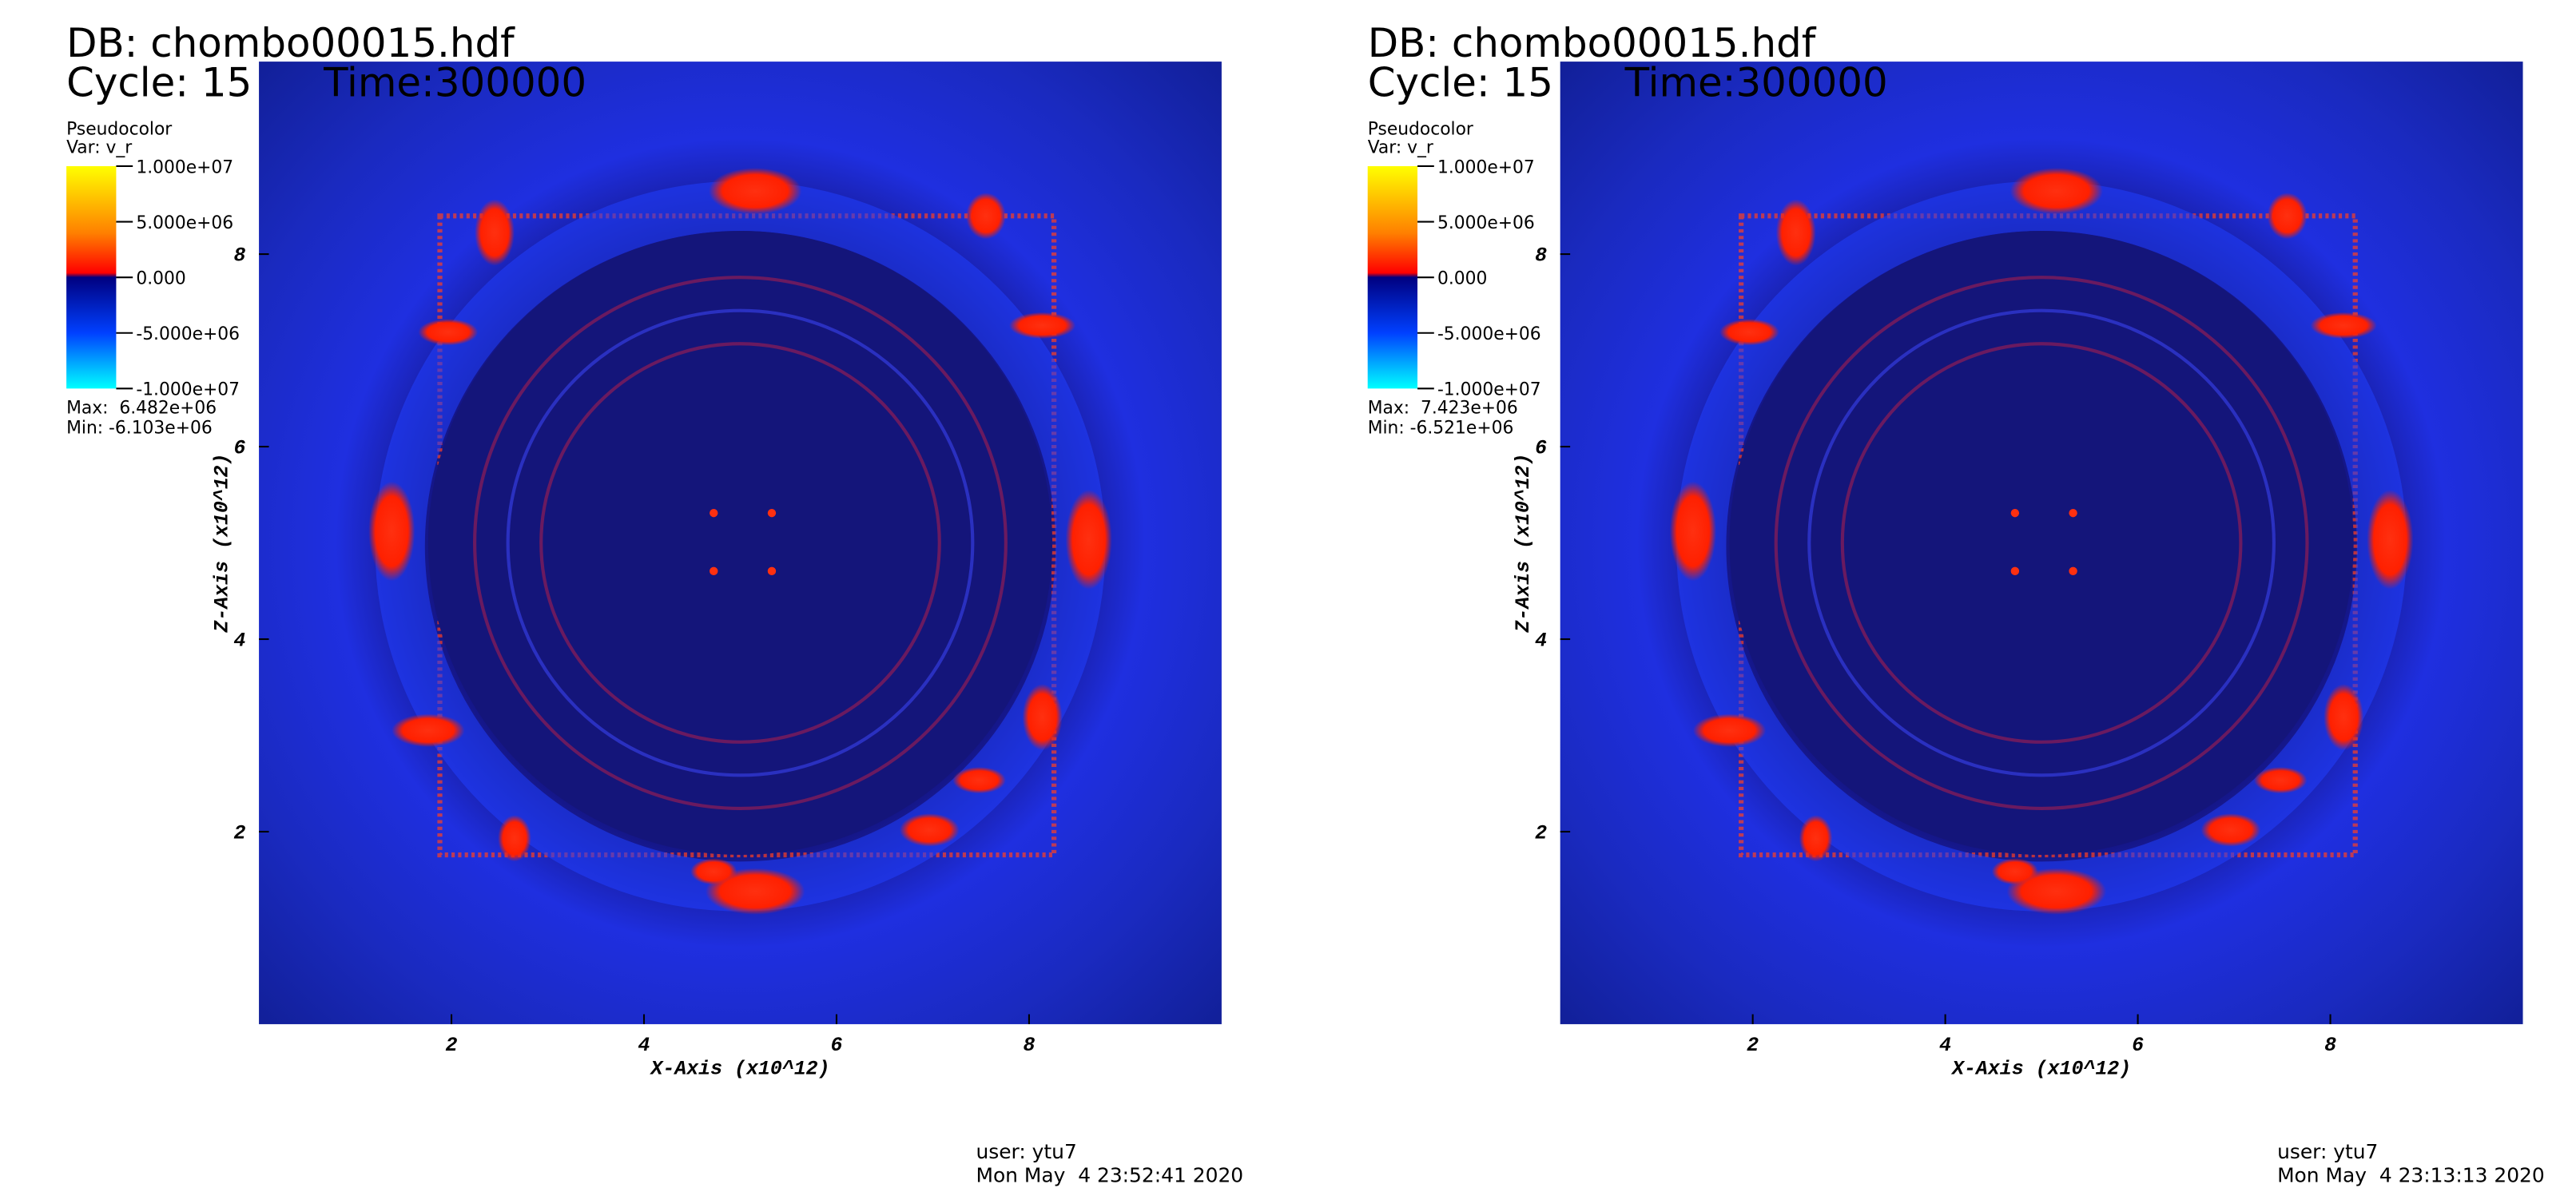 The image size is (2576, 1192). Describe the element at coordinates (1109, 1174) in the screenshot. I see `date: Mon May 4 23:52:41 2020` at that location.